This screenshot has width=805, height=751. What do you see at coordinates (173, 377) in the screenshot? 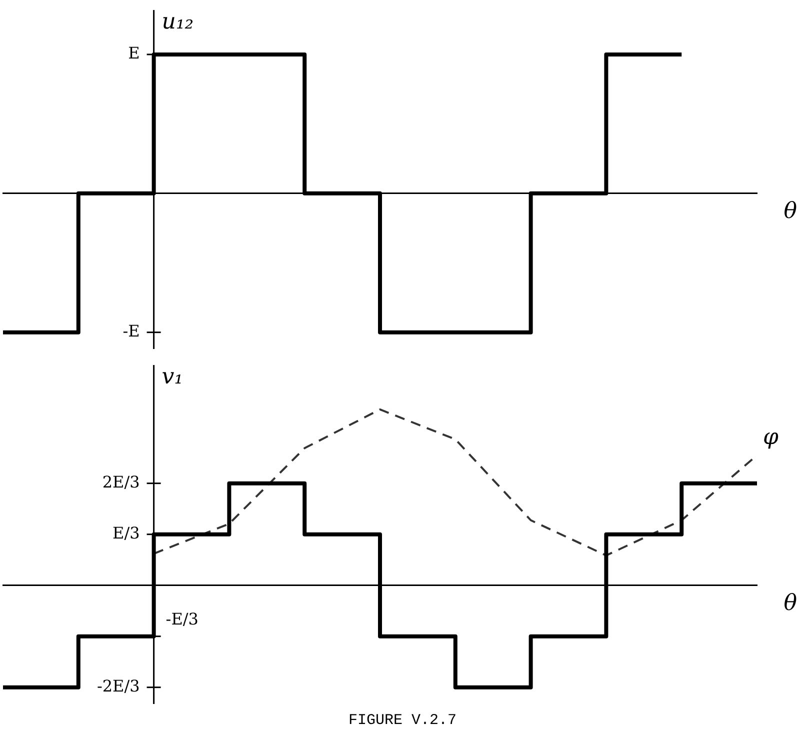
I see `y-axis-title: v₁` at bounding box center [173, 377].